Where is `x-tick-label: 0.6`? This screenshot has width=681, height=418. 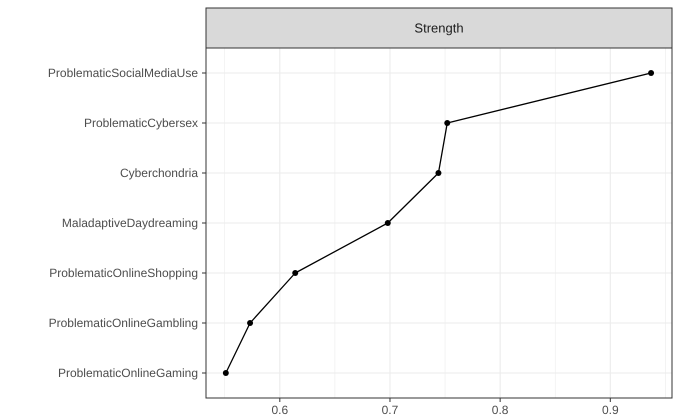 x-tick-label: 0.6 is located at coordinates (279, 410).